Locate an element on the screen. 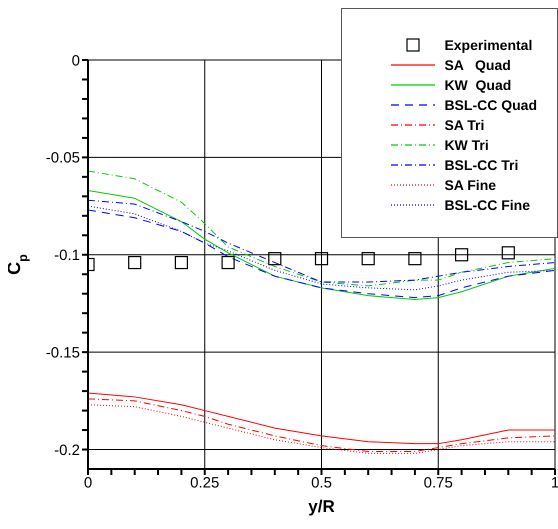 The image size is (558, 529). legend-label: BSL-CC Tri is located at coordinates (481, 165).